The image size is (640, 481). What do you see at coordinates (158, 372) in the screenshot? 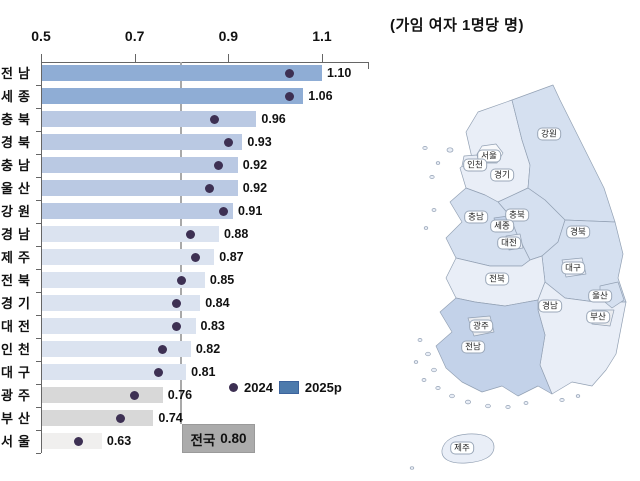
I see `dot-2024-daegu` at bounding box center [158, 372].